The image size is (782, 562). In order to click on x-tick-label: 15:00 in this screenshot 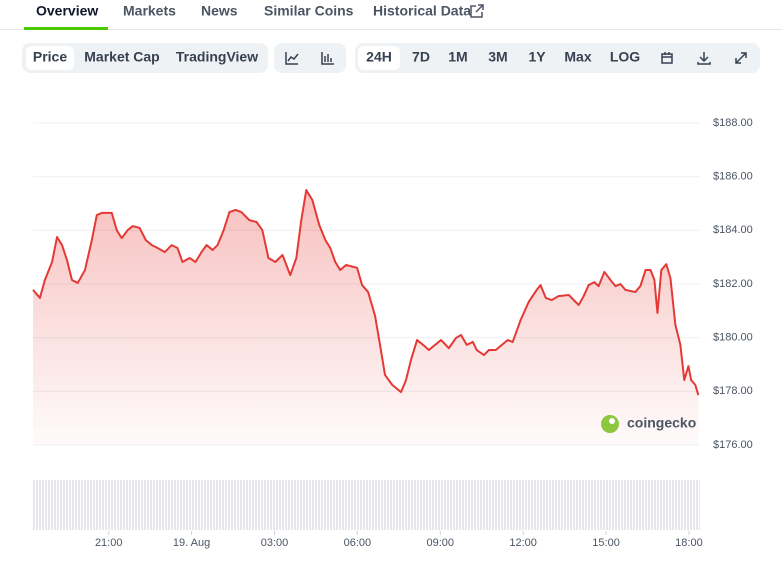, I will do `click(606, 543)`.